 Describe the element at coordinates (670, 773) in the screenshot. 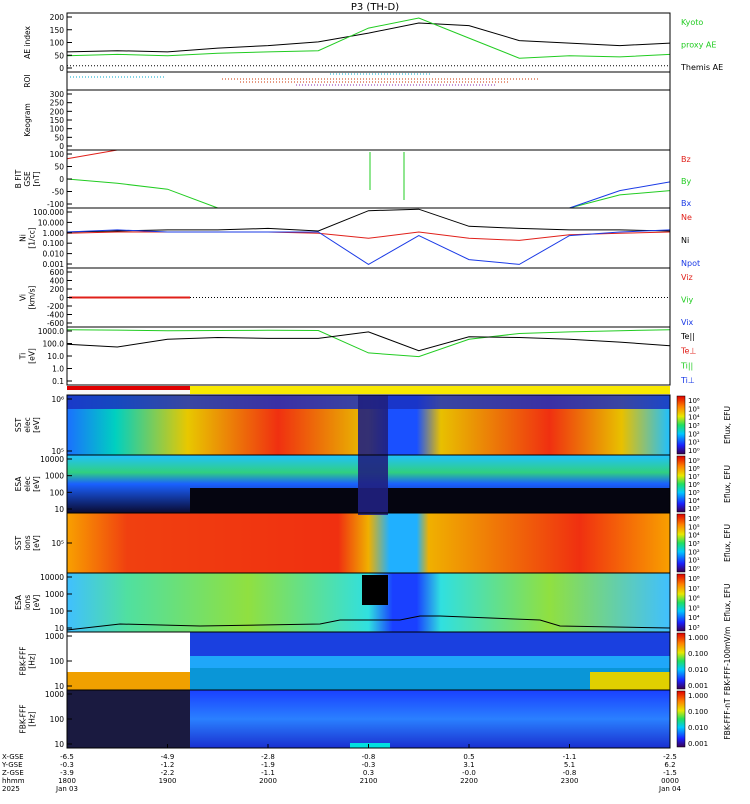

I see `x-tick-value: -1.5` at that location.